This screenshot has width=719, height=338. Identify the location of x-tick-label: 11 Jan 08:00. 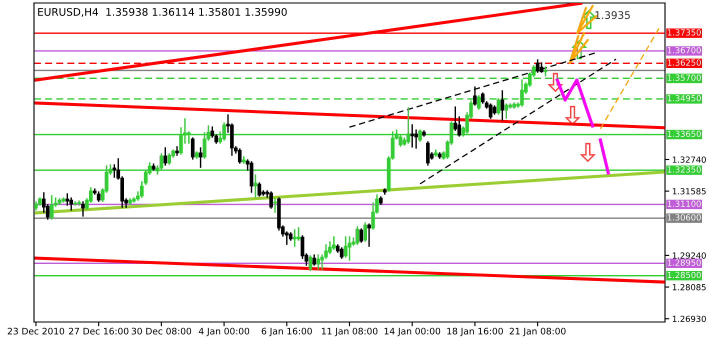
(350, 332).